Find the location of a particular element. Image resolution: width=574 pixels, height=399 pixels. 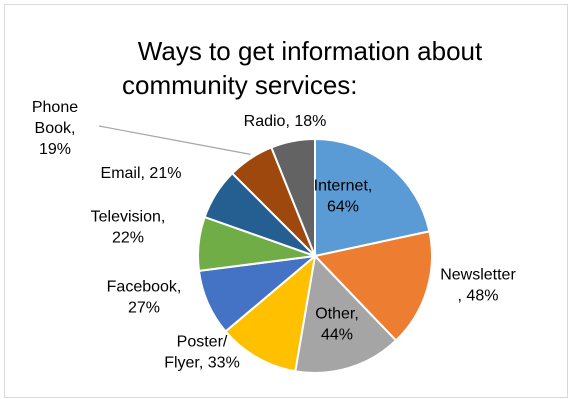

pie-slice-radio is located at coordinates (293, 197).